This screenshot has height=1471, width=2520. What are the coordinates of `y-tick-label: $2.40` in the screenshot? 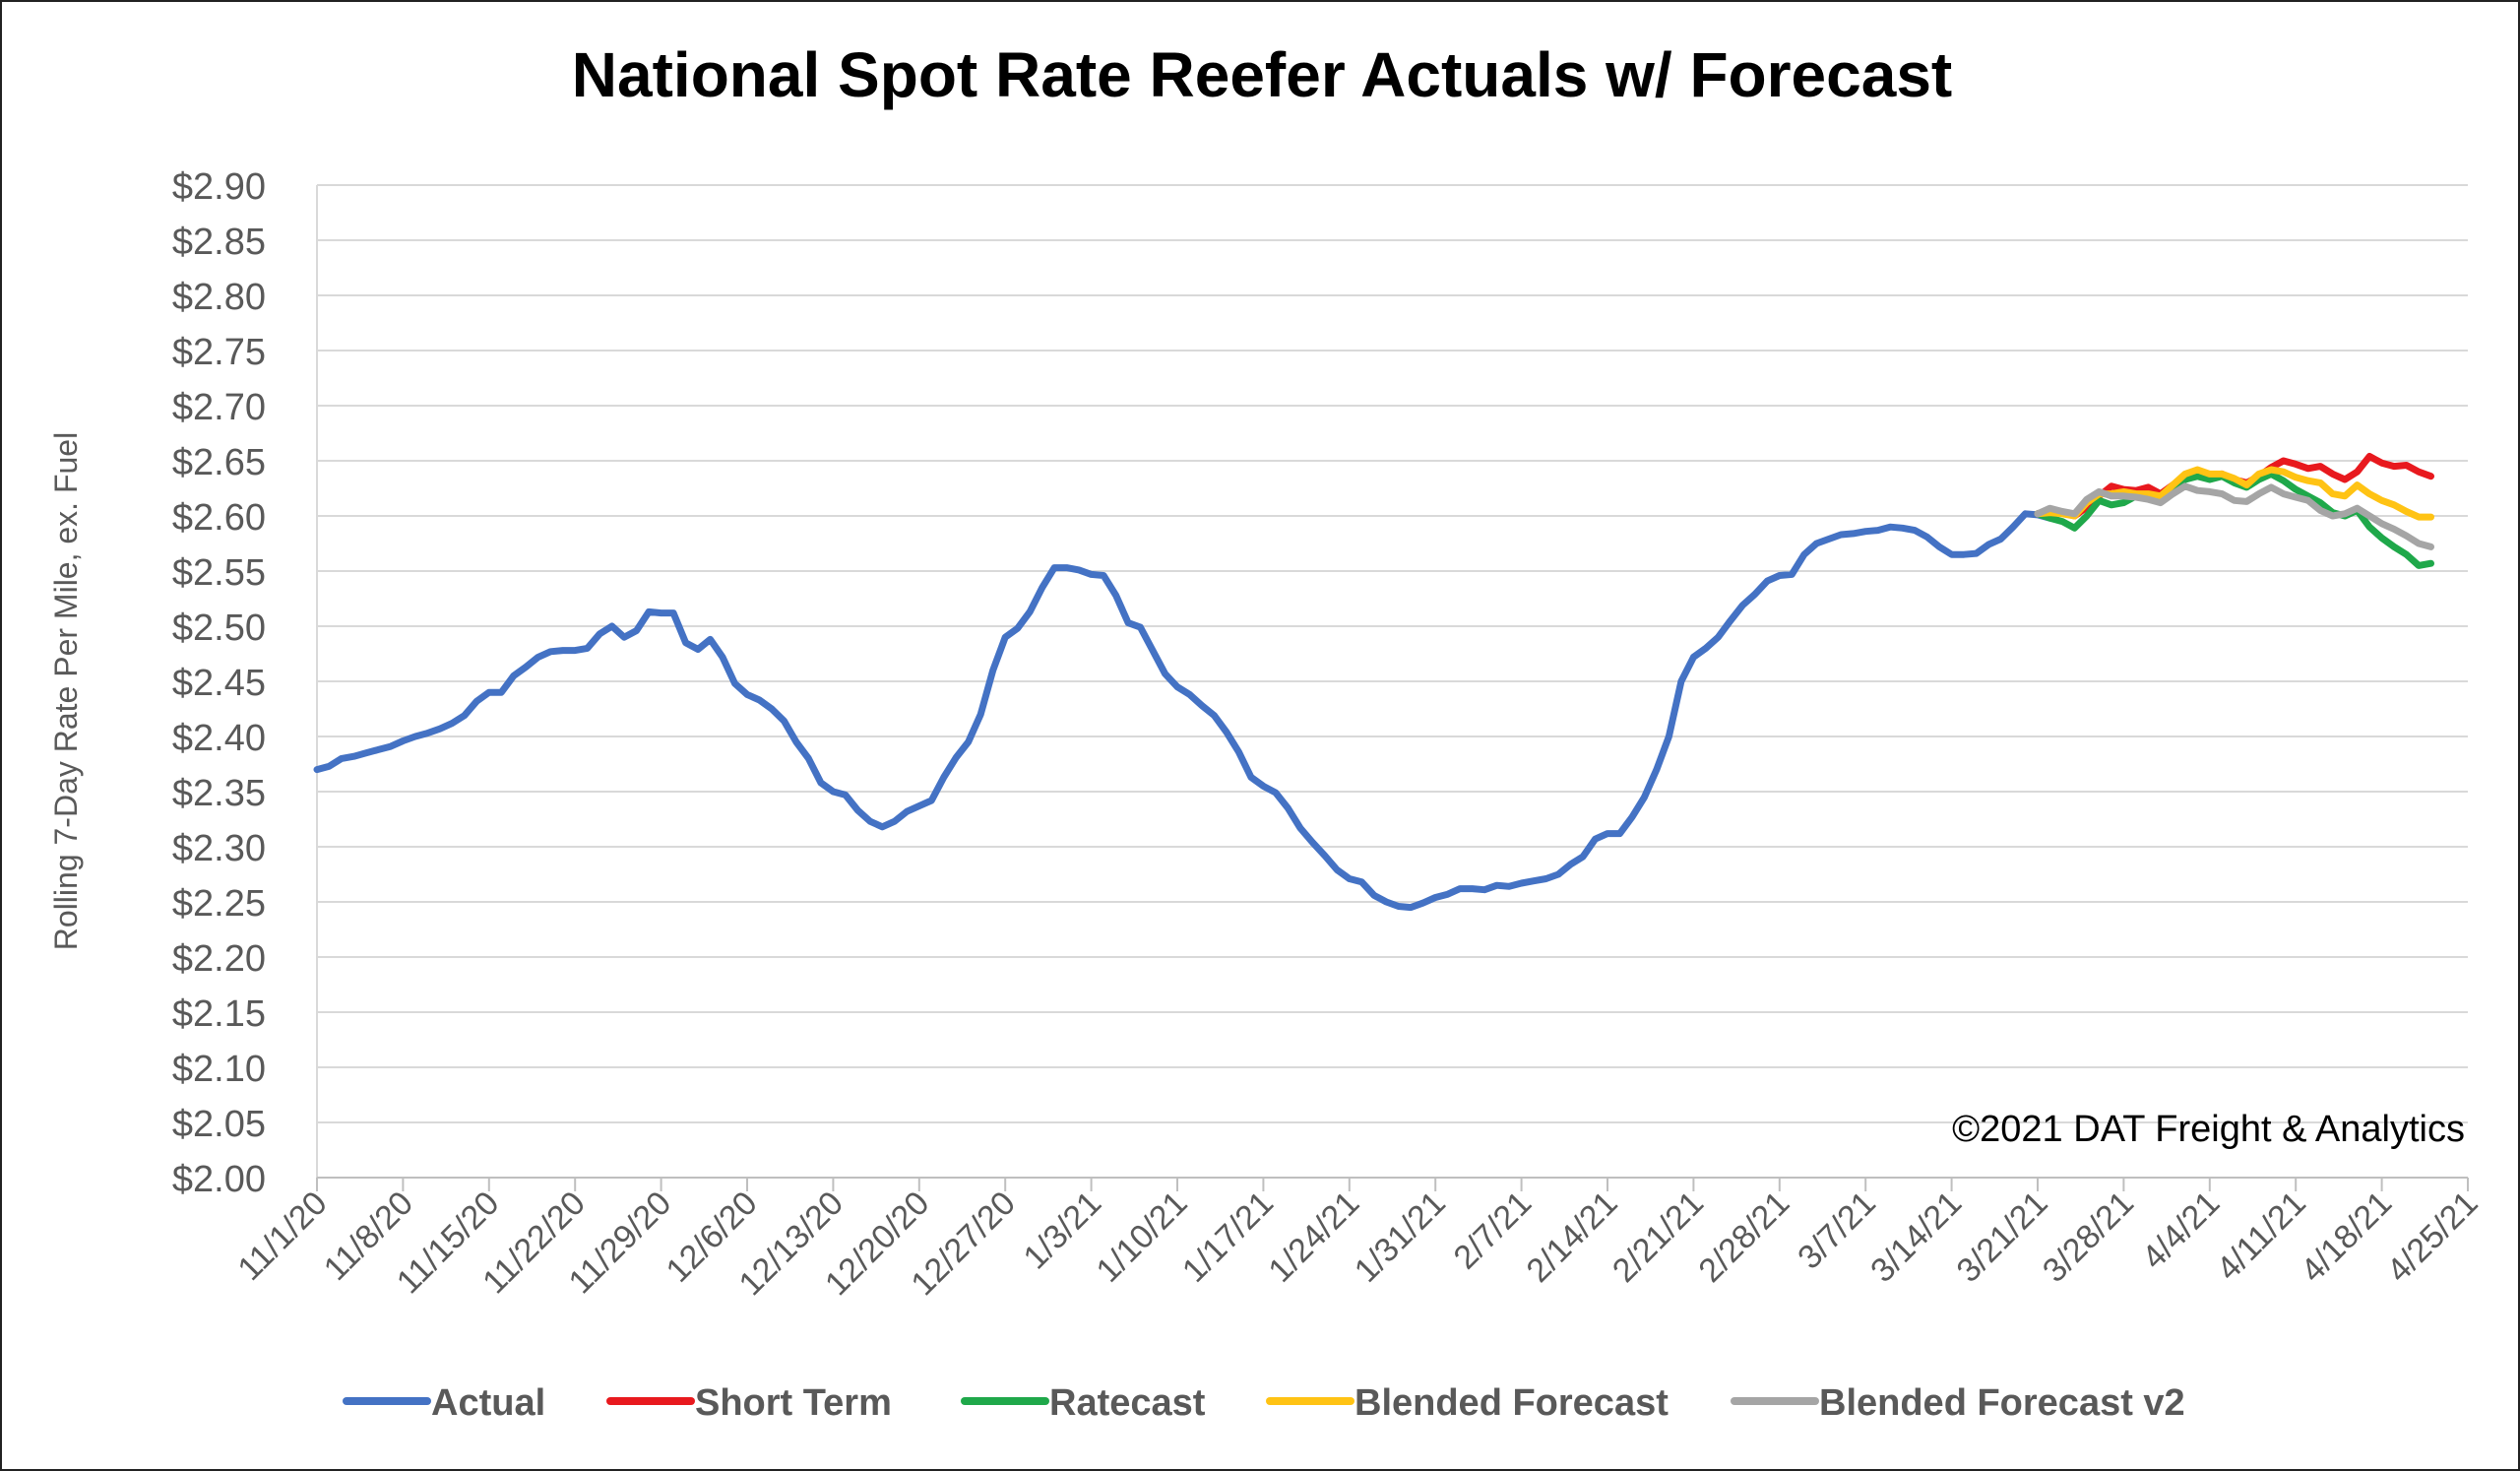 It's located at (219, 738).